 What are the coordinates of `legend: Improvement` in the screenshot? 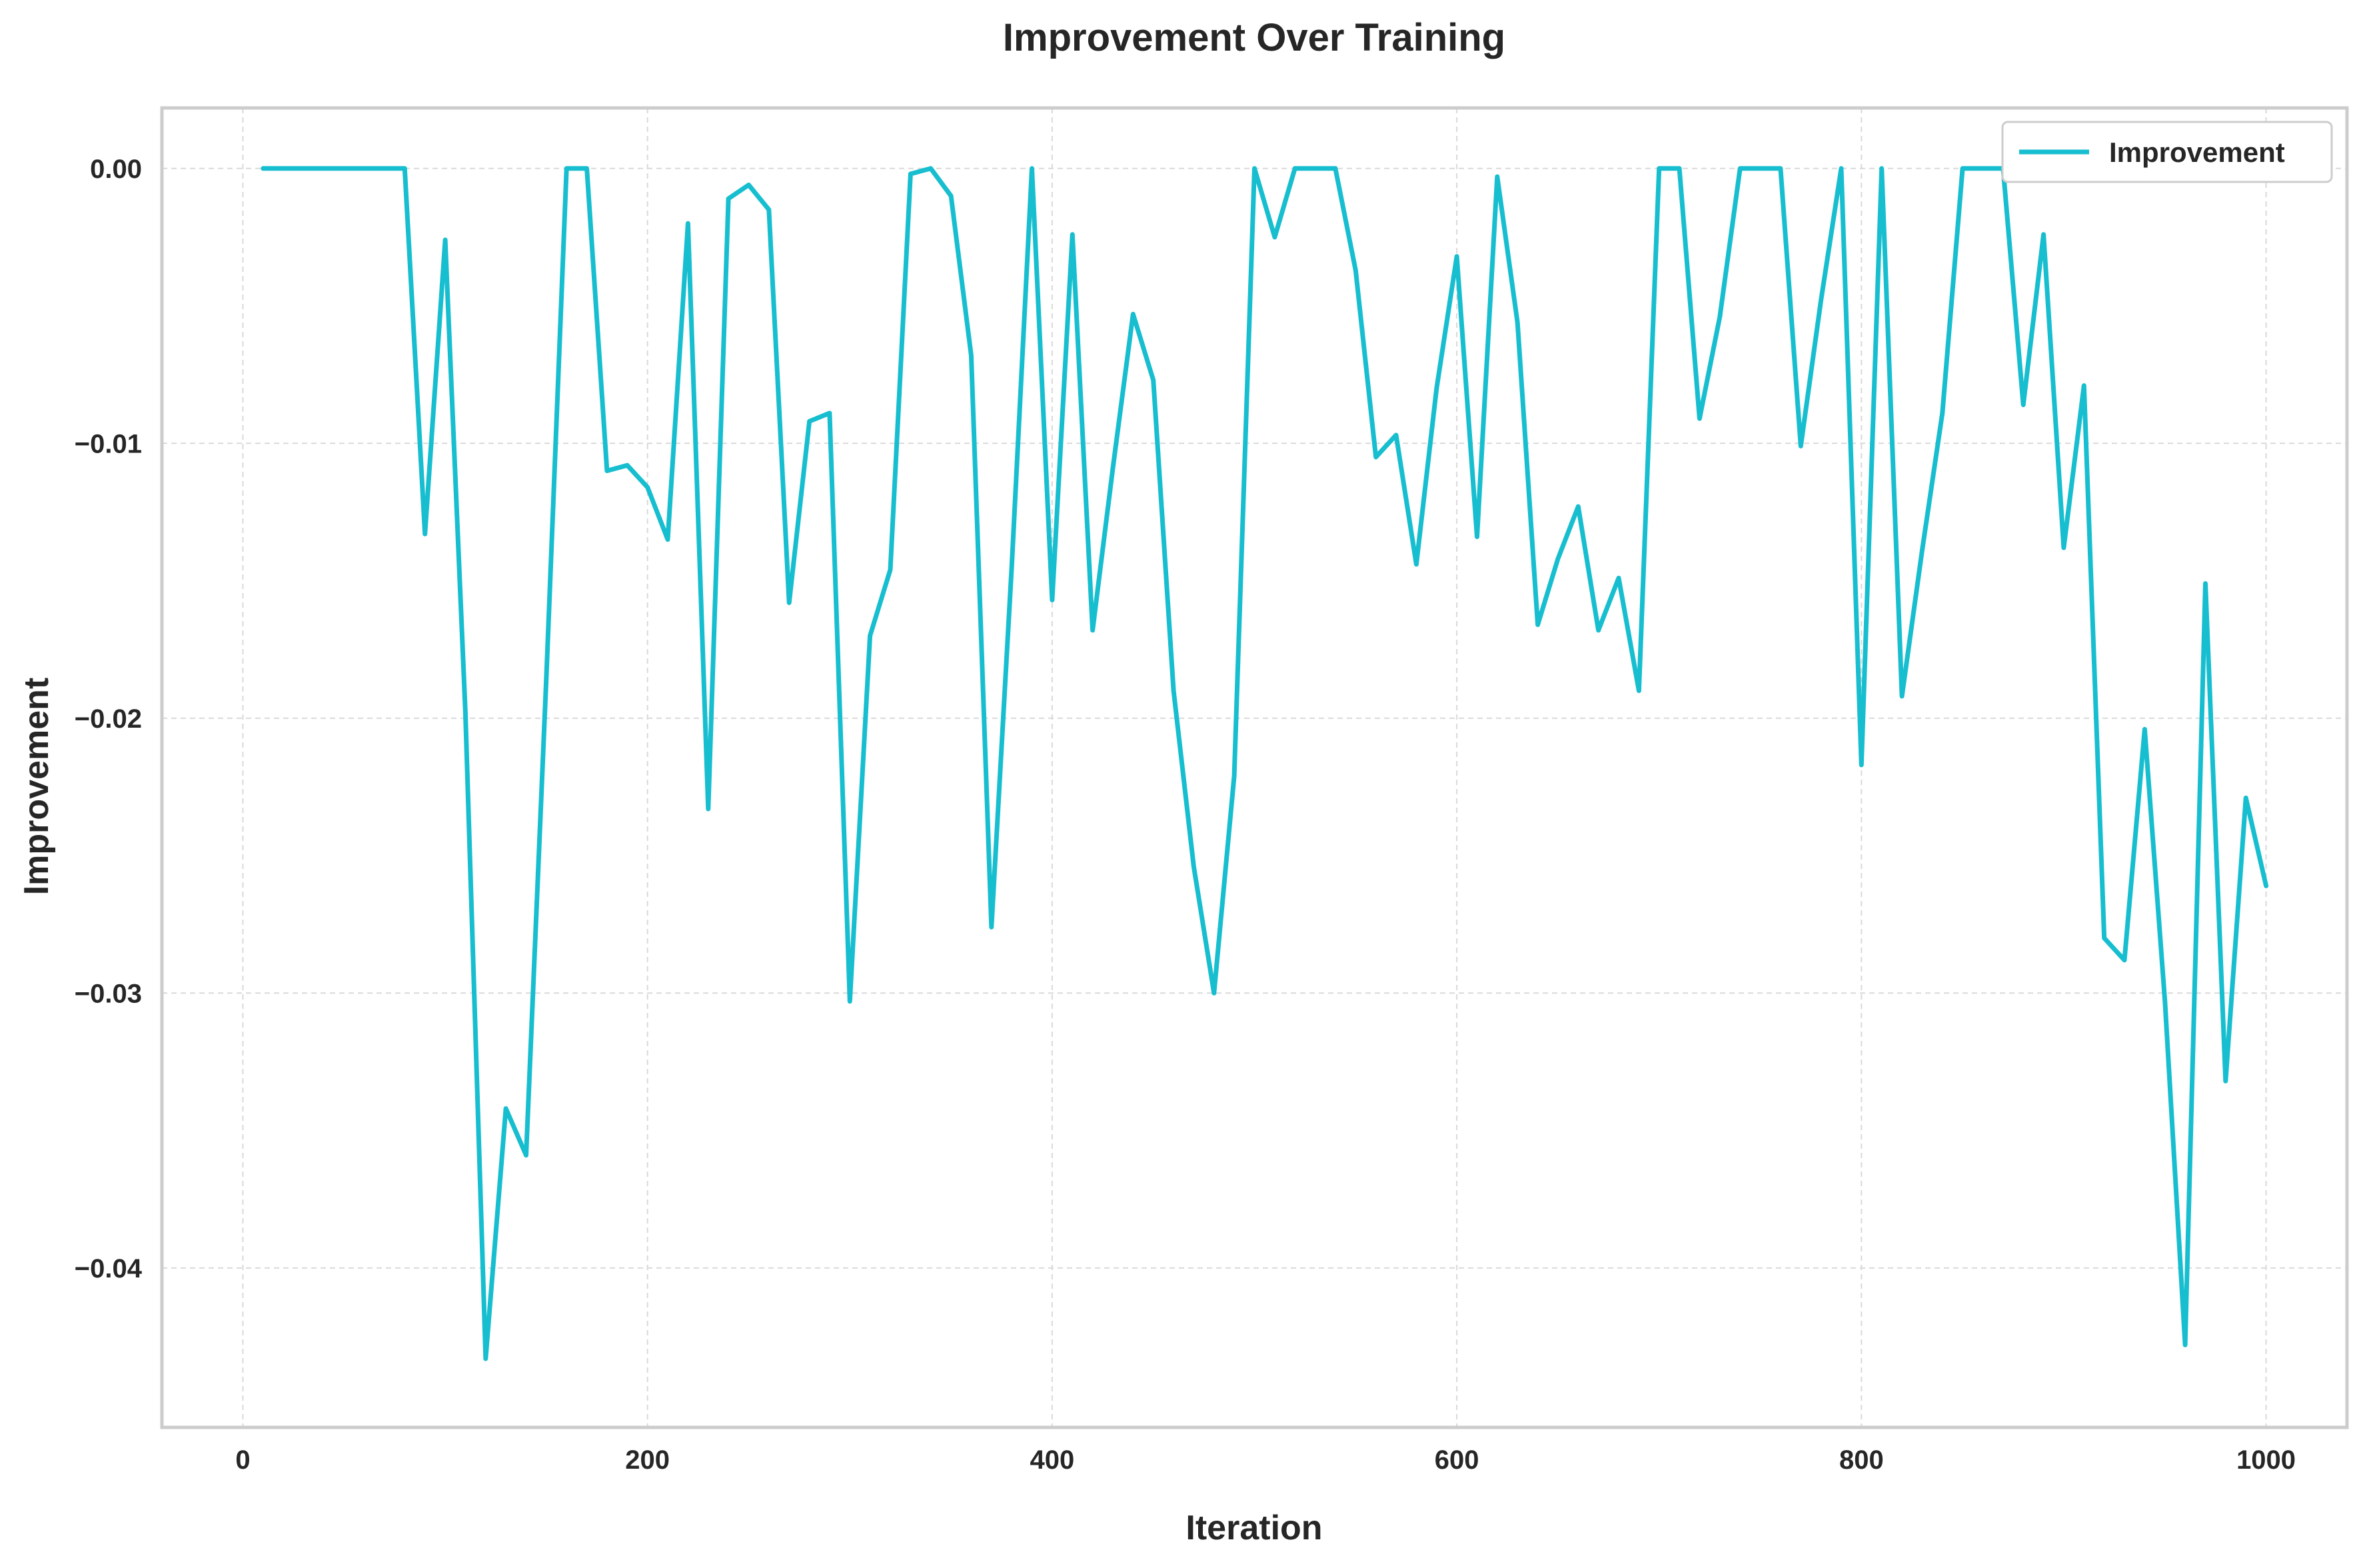 It's located at (2167, 152).